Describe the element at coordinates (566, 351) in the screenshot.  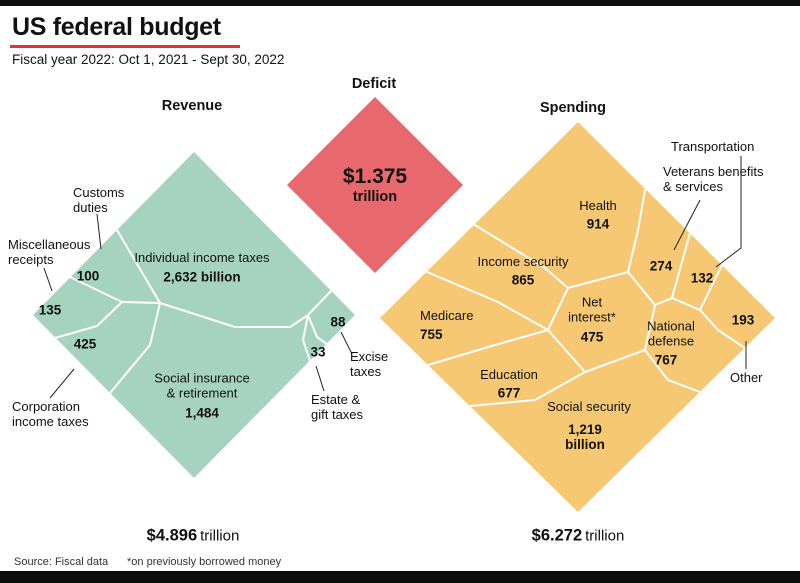
I see `divider-education-net-interest` at that location.